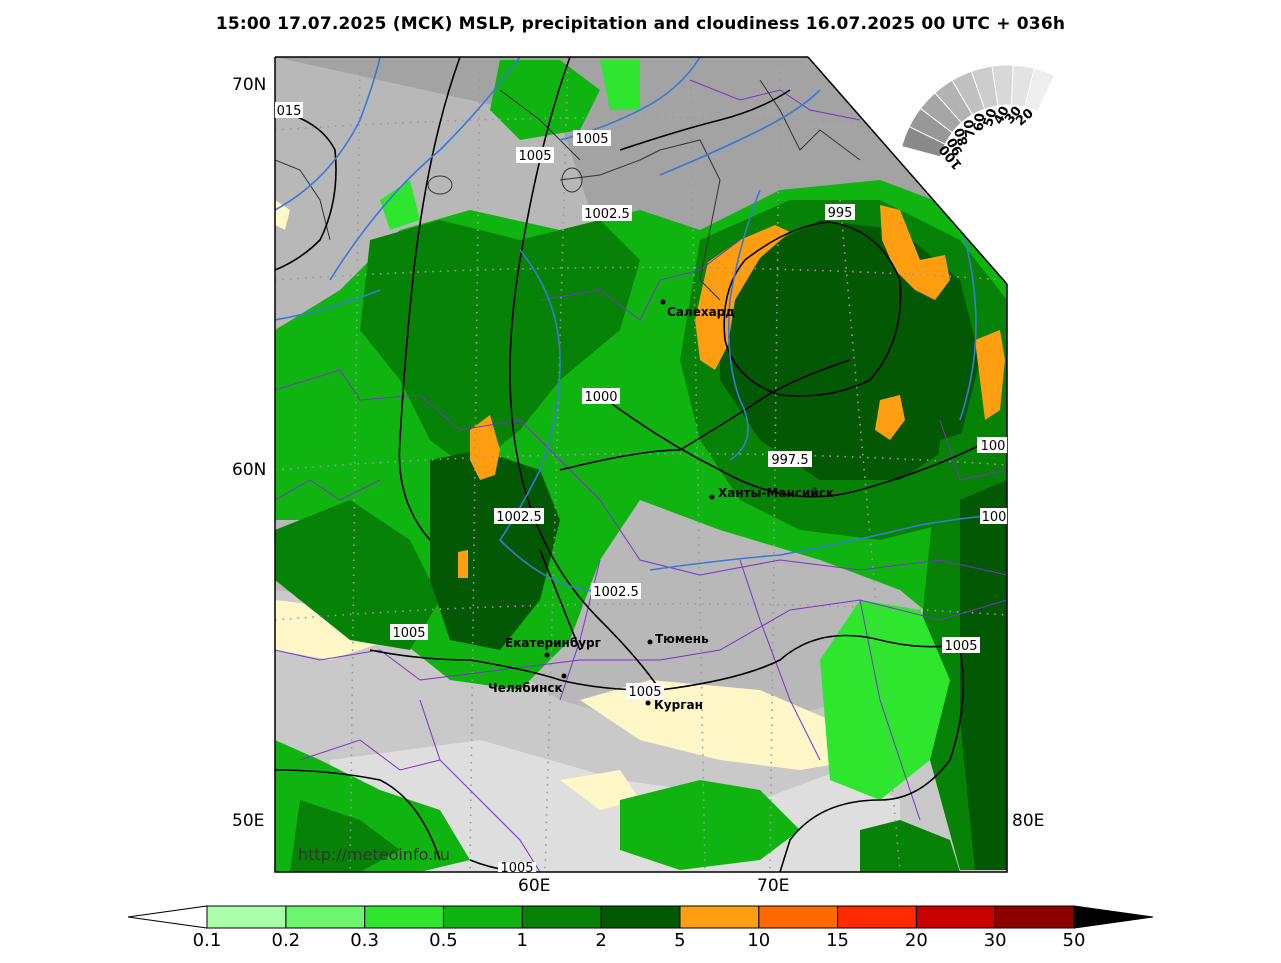 Image resolution: width=1281 pixels, height=963 pixels. I want to click on precipitation-colorbar, so click(640, 917).